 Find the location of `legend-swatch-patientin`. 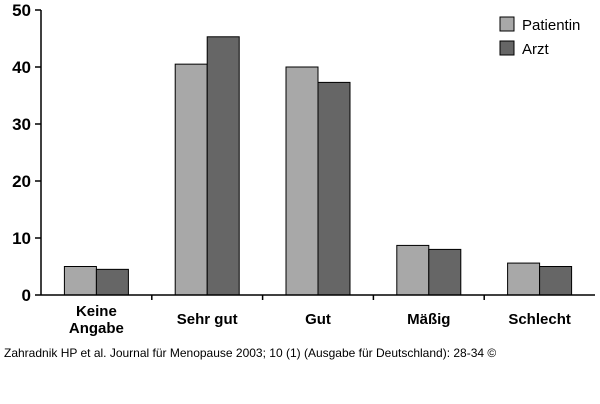

legend-swatch-patientin is located at coordinates (507, 24).